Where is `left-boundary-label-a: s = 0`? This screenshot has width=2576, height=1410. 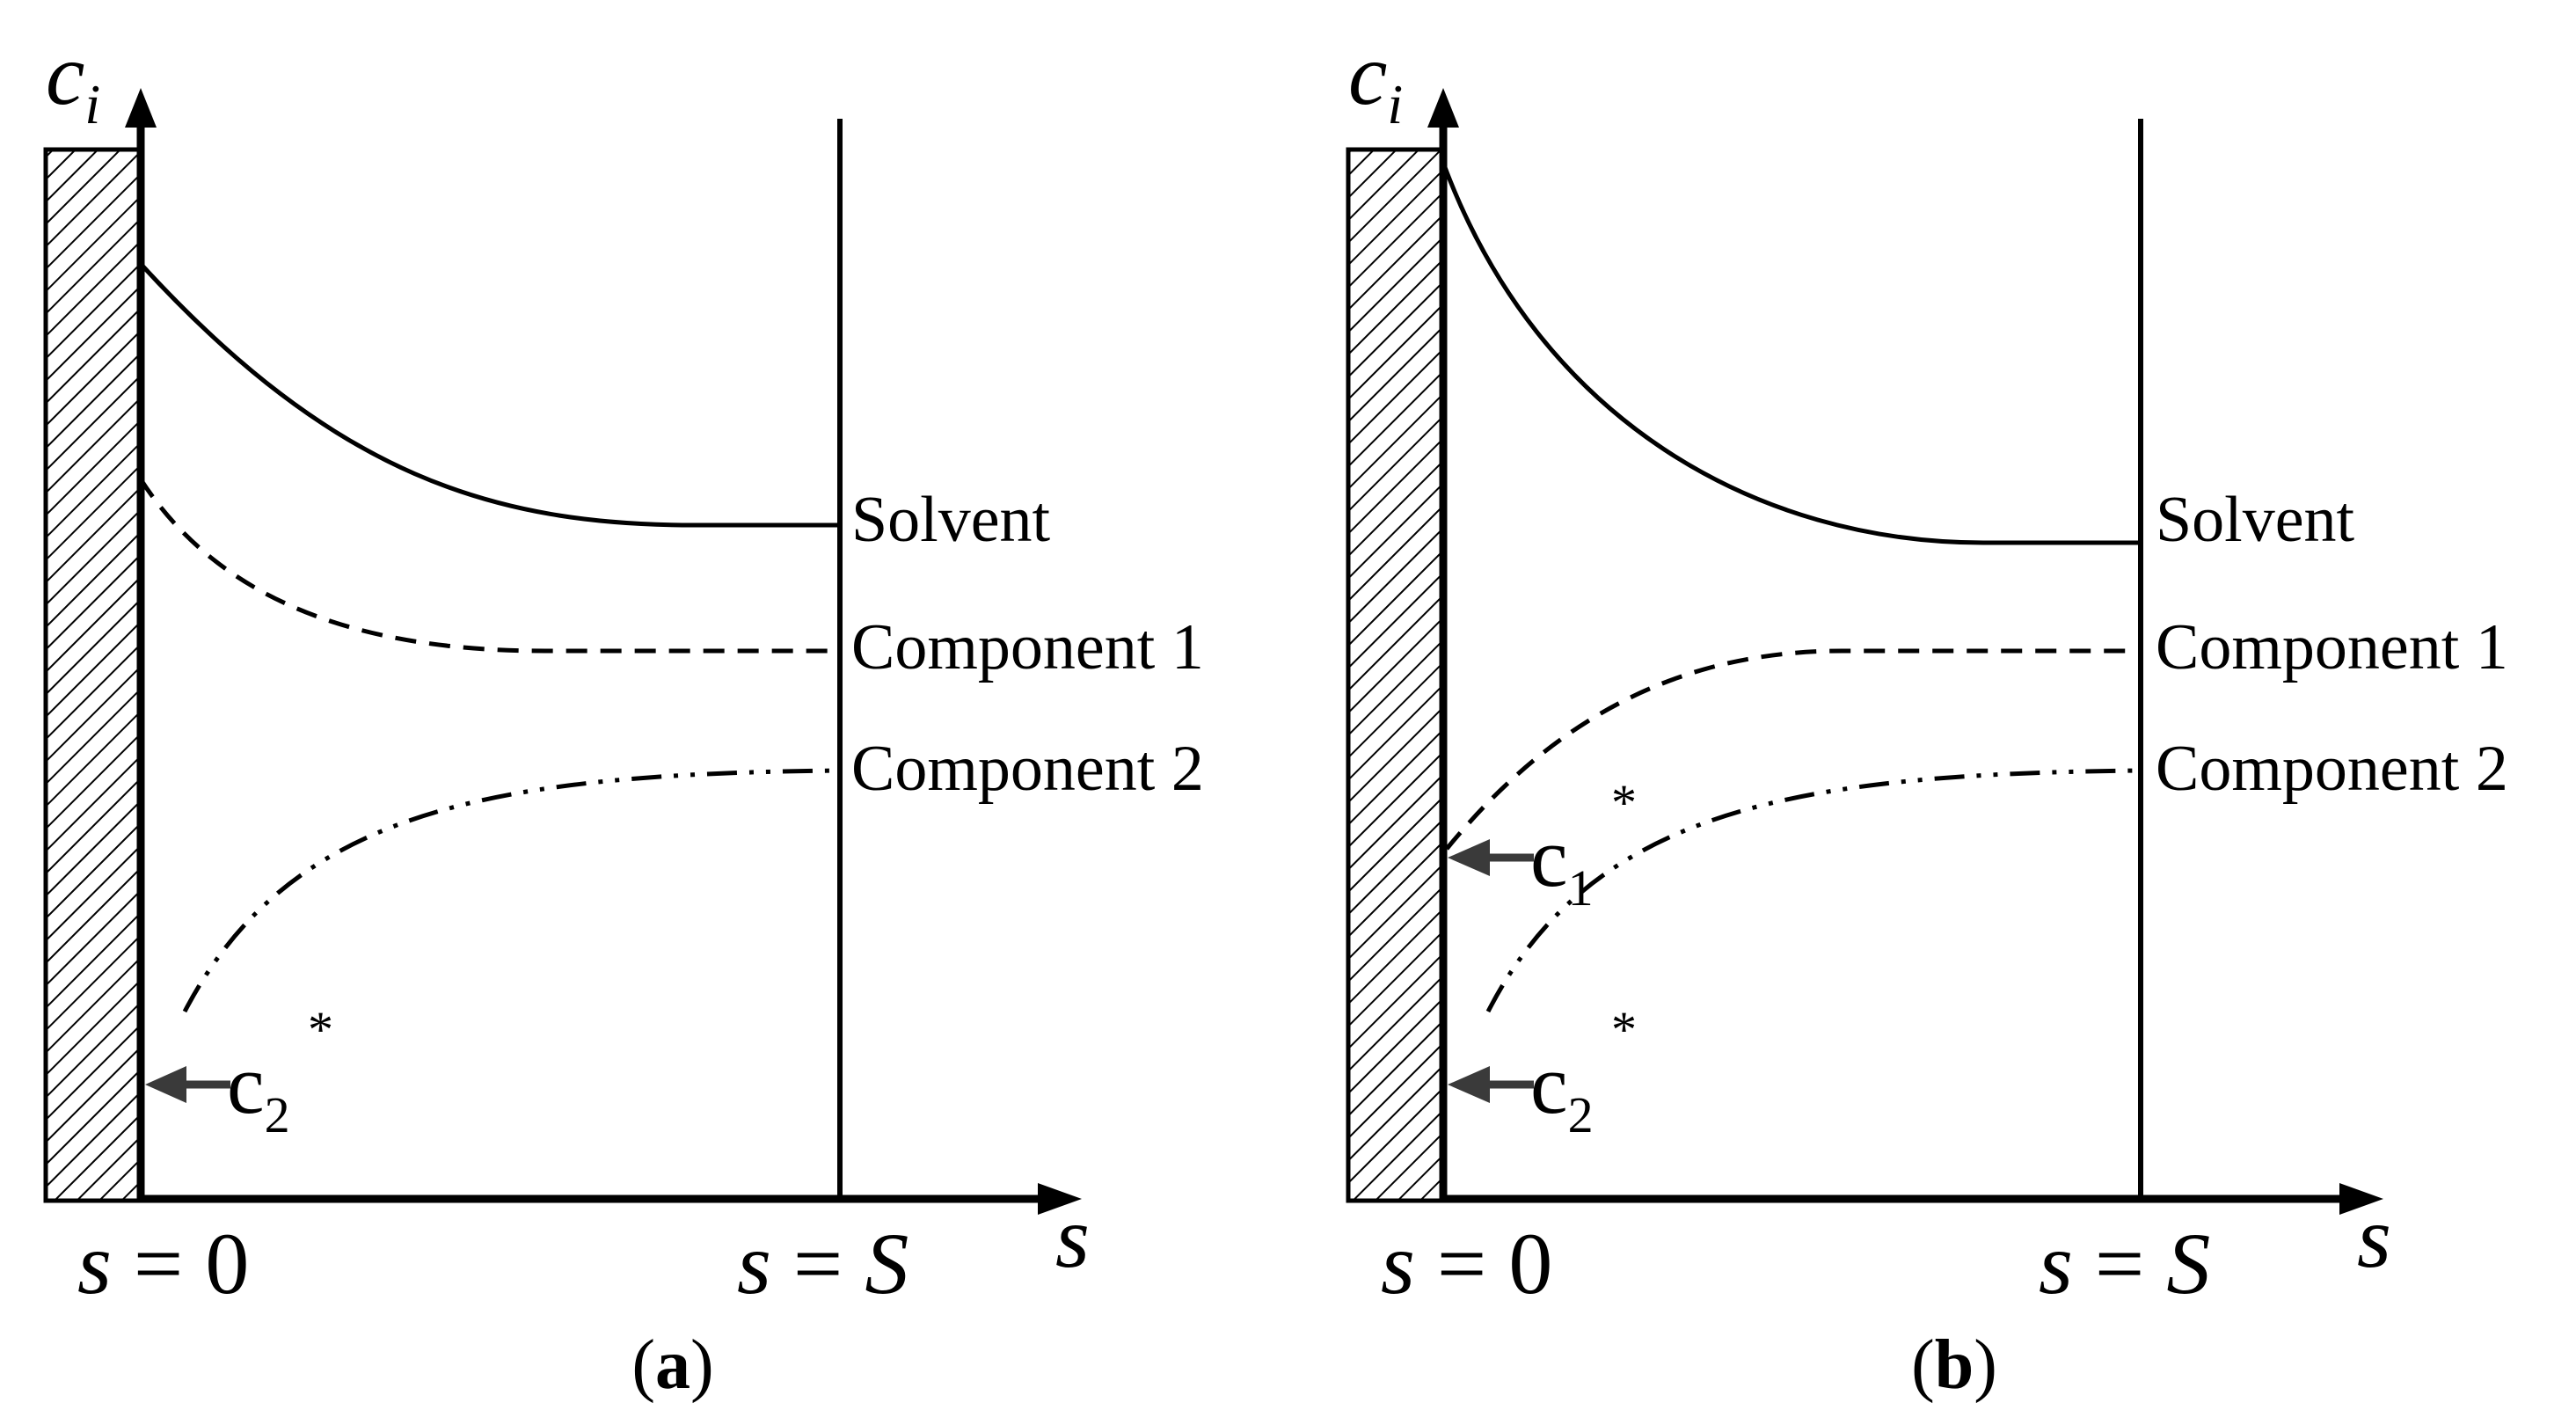
left-boundary-label-a: s = 0 is located at coordinates (163, 1263).